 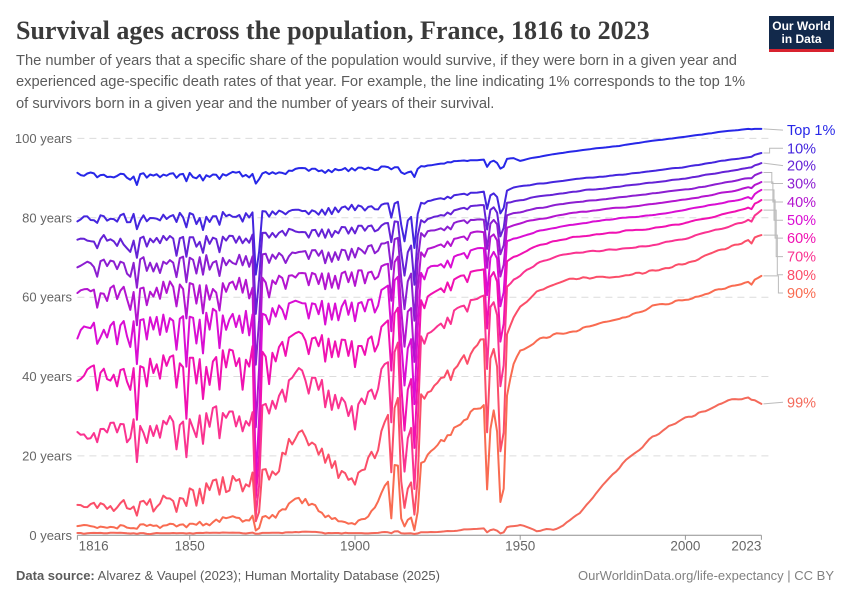 What do you see at coordinates (47, 217) in the screenshot?
I see `svg-text: 80 years` at bounding box center [47, 217].